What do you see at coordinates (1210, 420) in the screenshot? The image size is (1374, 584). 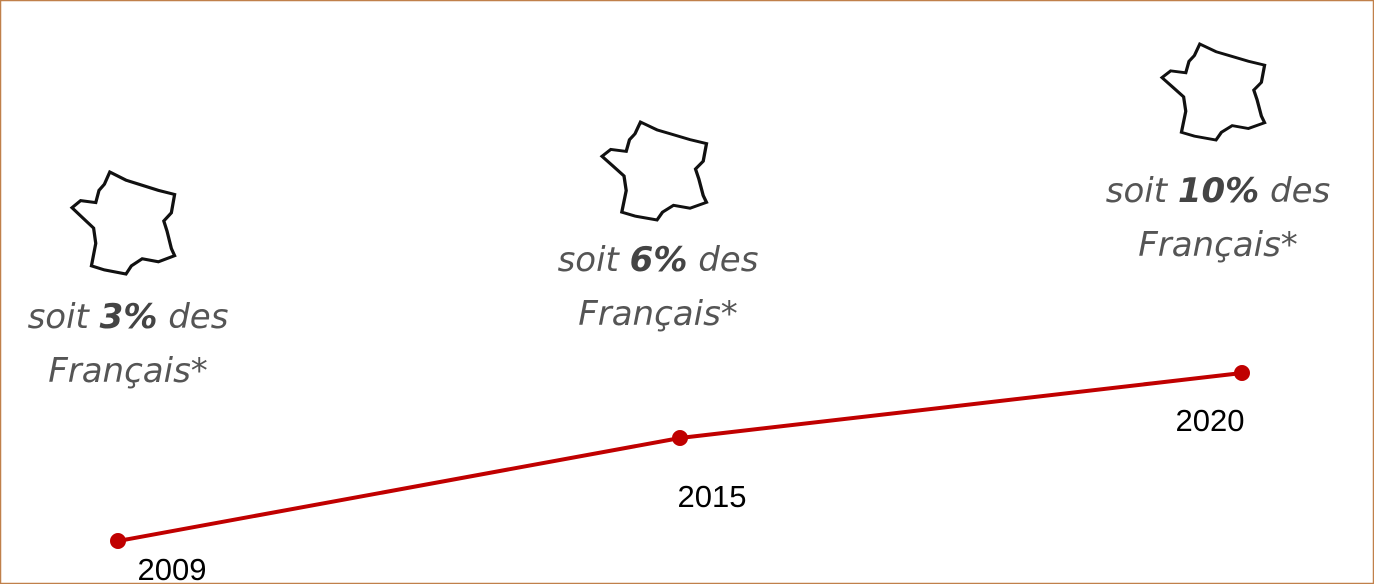 I see `year-label: 2020` at bounding box center [1210, 420].